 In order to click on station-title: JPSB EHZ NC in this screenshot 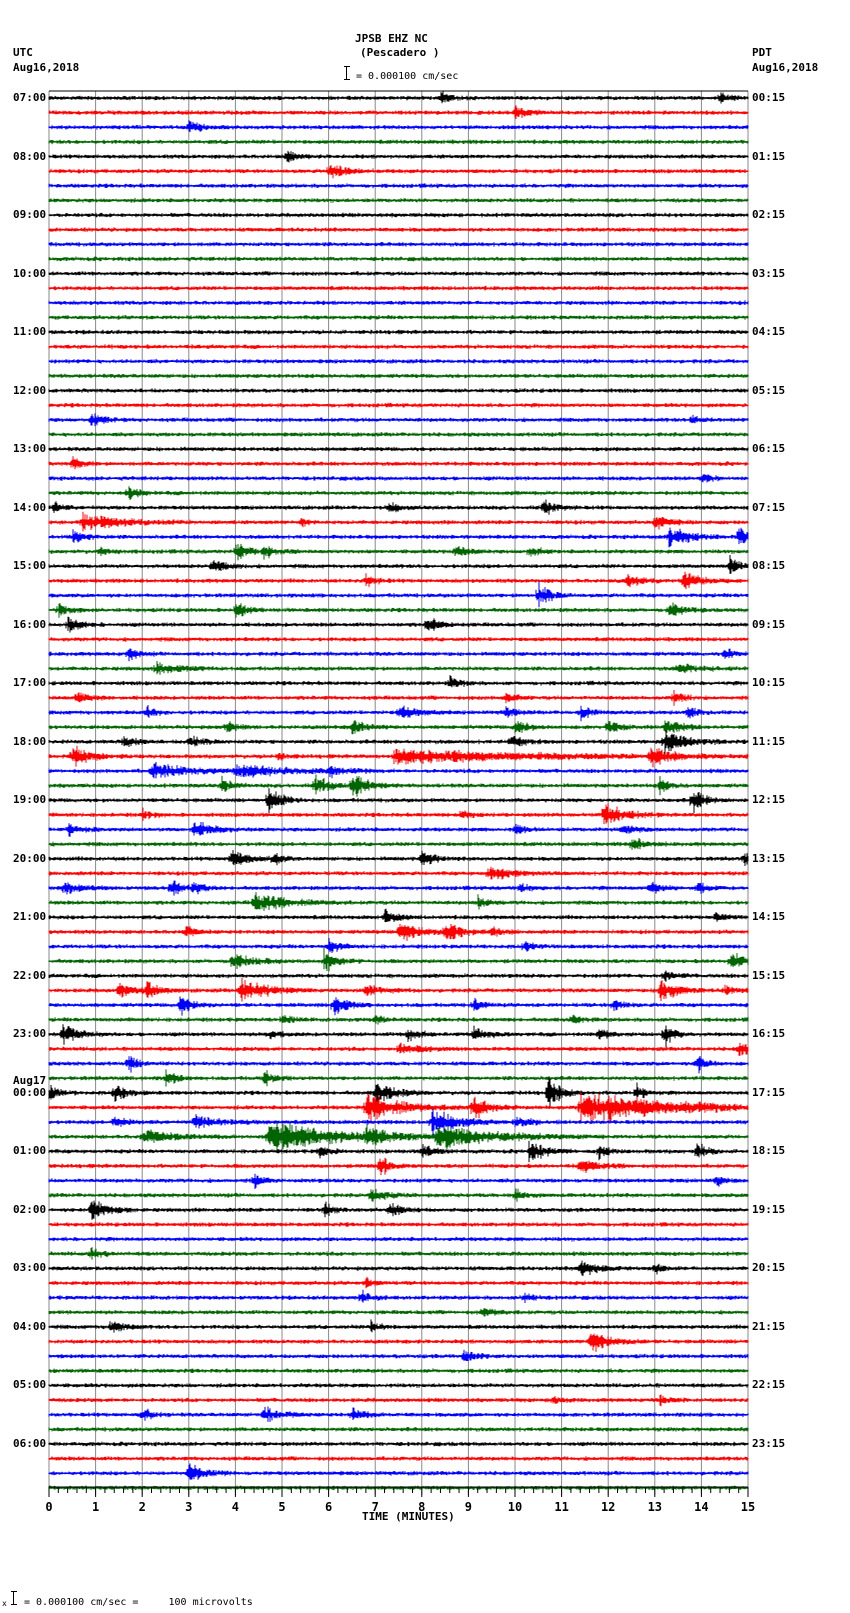, I will do `click(391, 38)`.